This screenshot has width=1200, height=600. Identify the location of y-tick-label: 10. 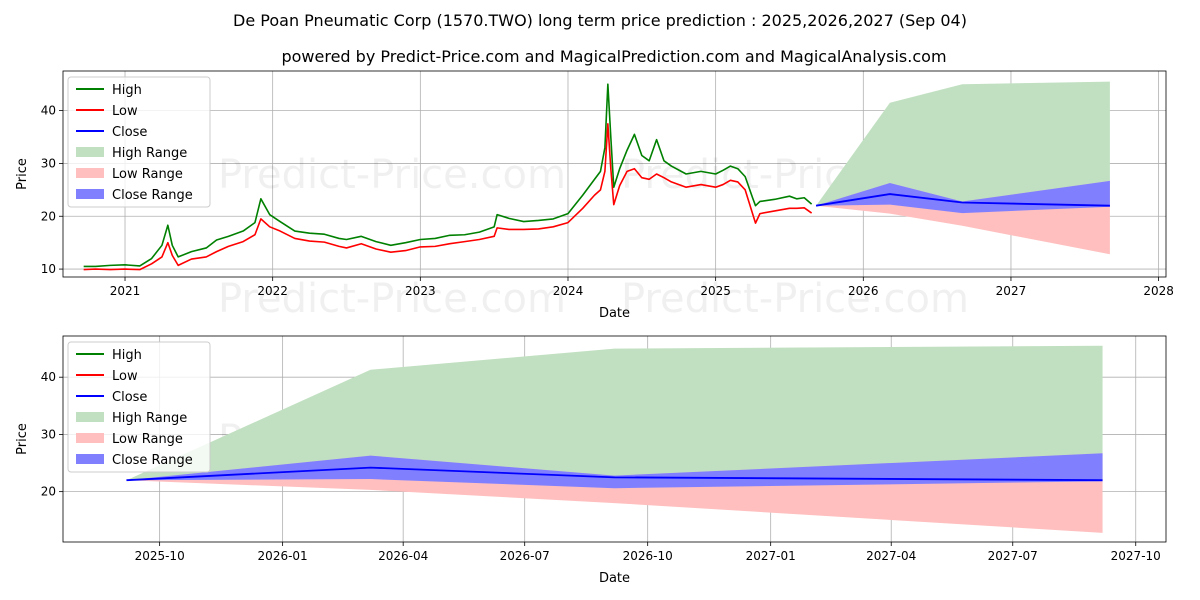
(48, 269).